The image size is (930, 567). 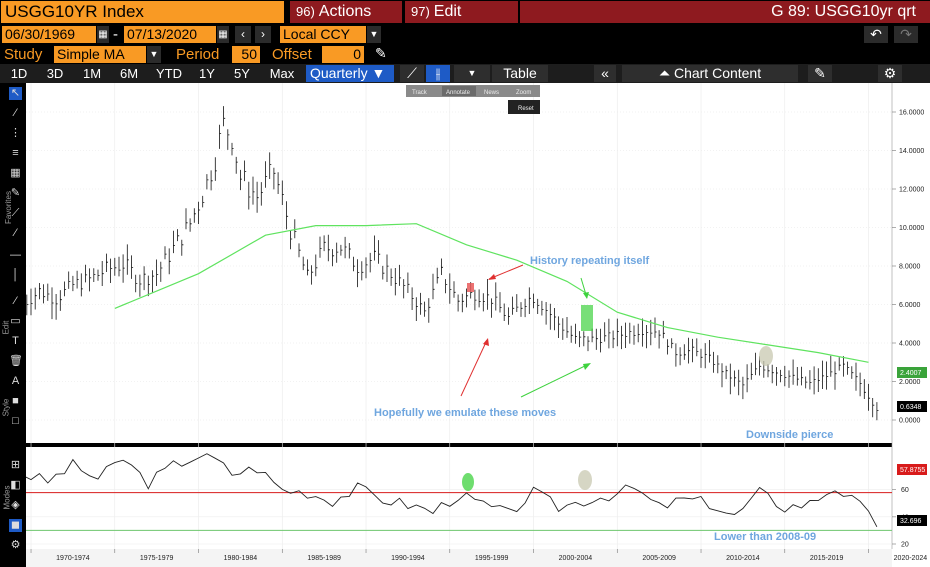 I want to click on edit-chart-icon: ✎, so click(x=820, y=73).